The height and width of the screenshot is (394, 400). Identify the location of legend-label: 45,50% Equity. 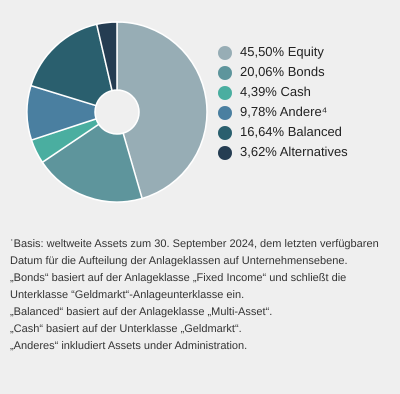
(282, 51).